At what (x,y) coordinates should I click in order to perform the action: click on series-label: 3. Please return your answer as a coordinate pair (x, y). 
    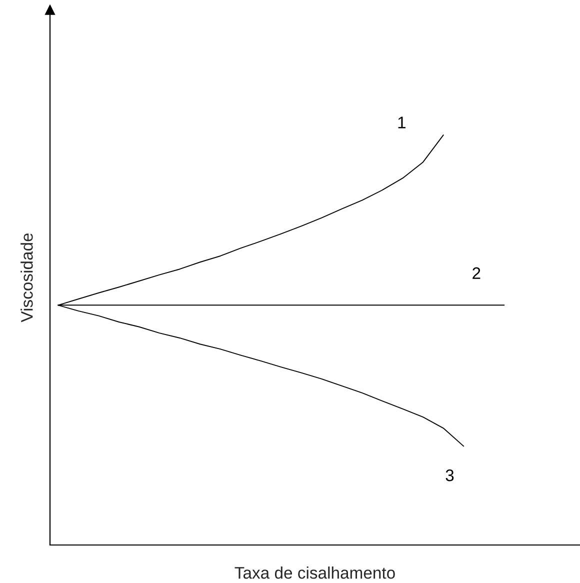
    Looking at the image, I should click on (450, 475).